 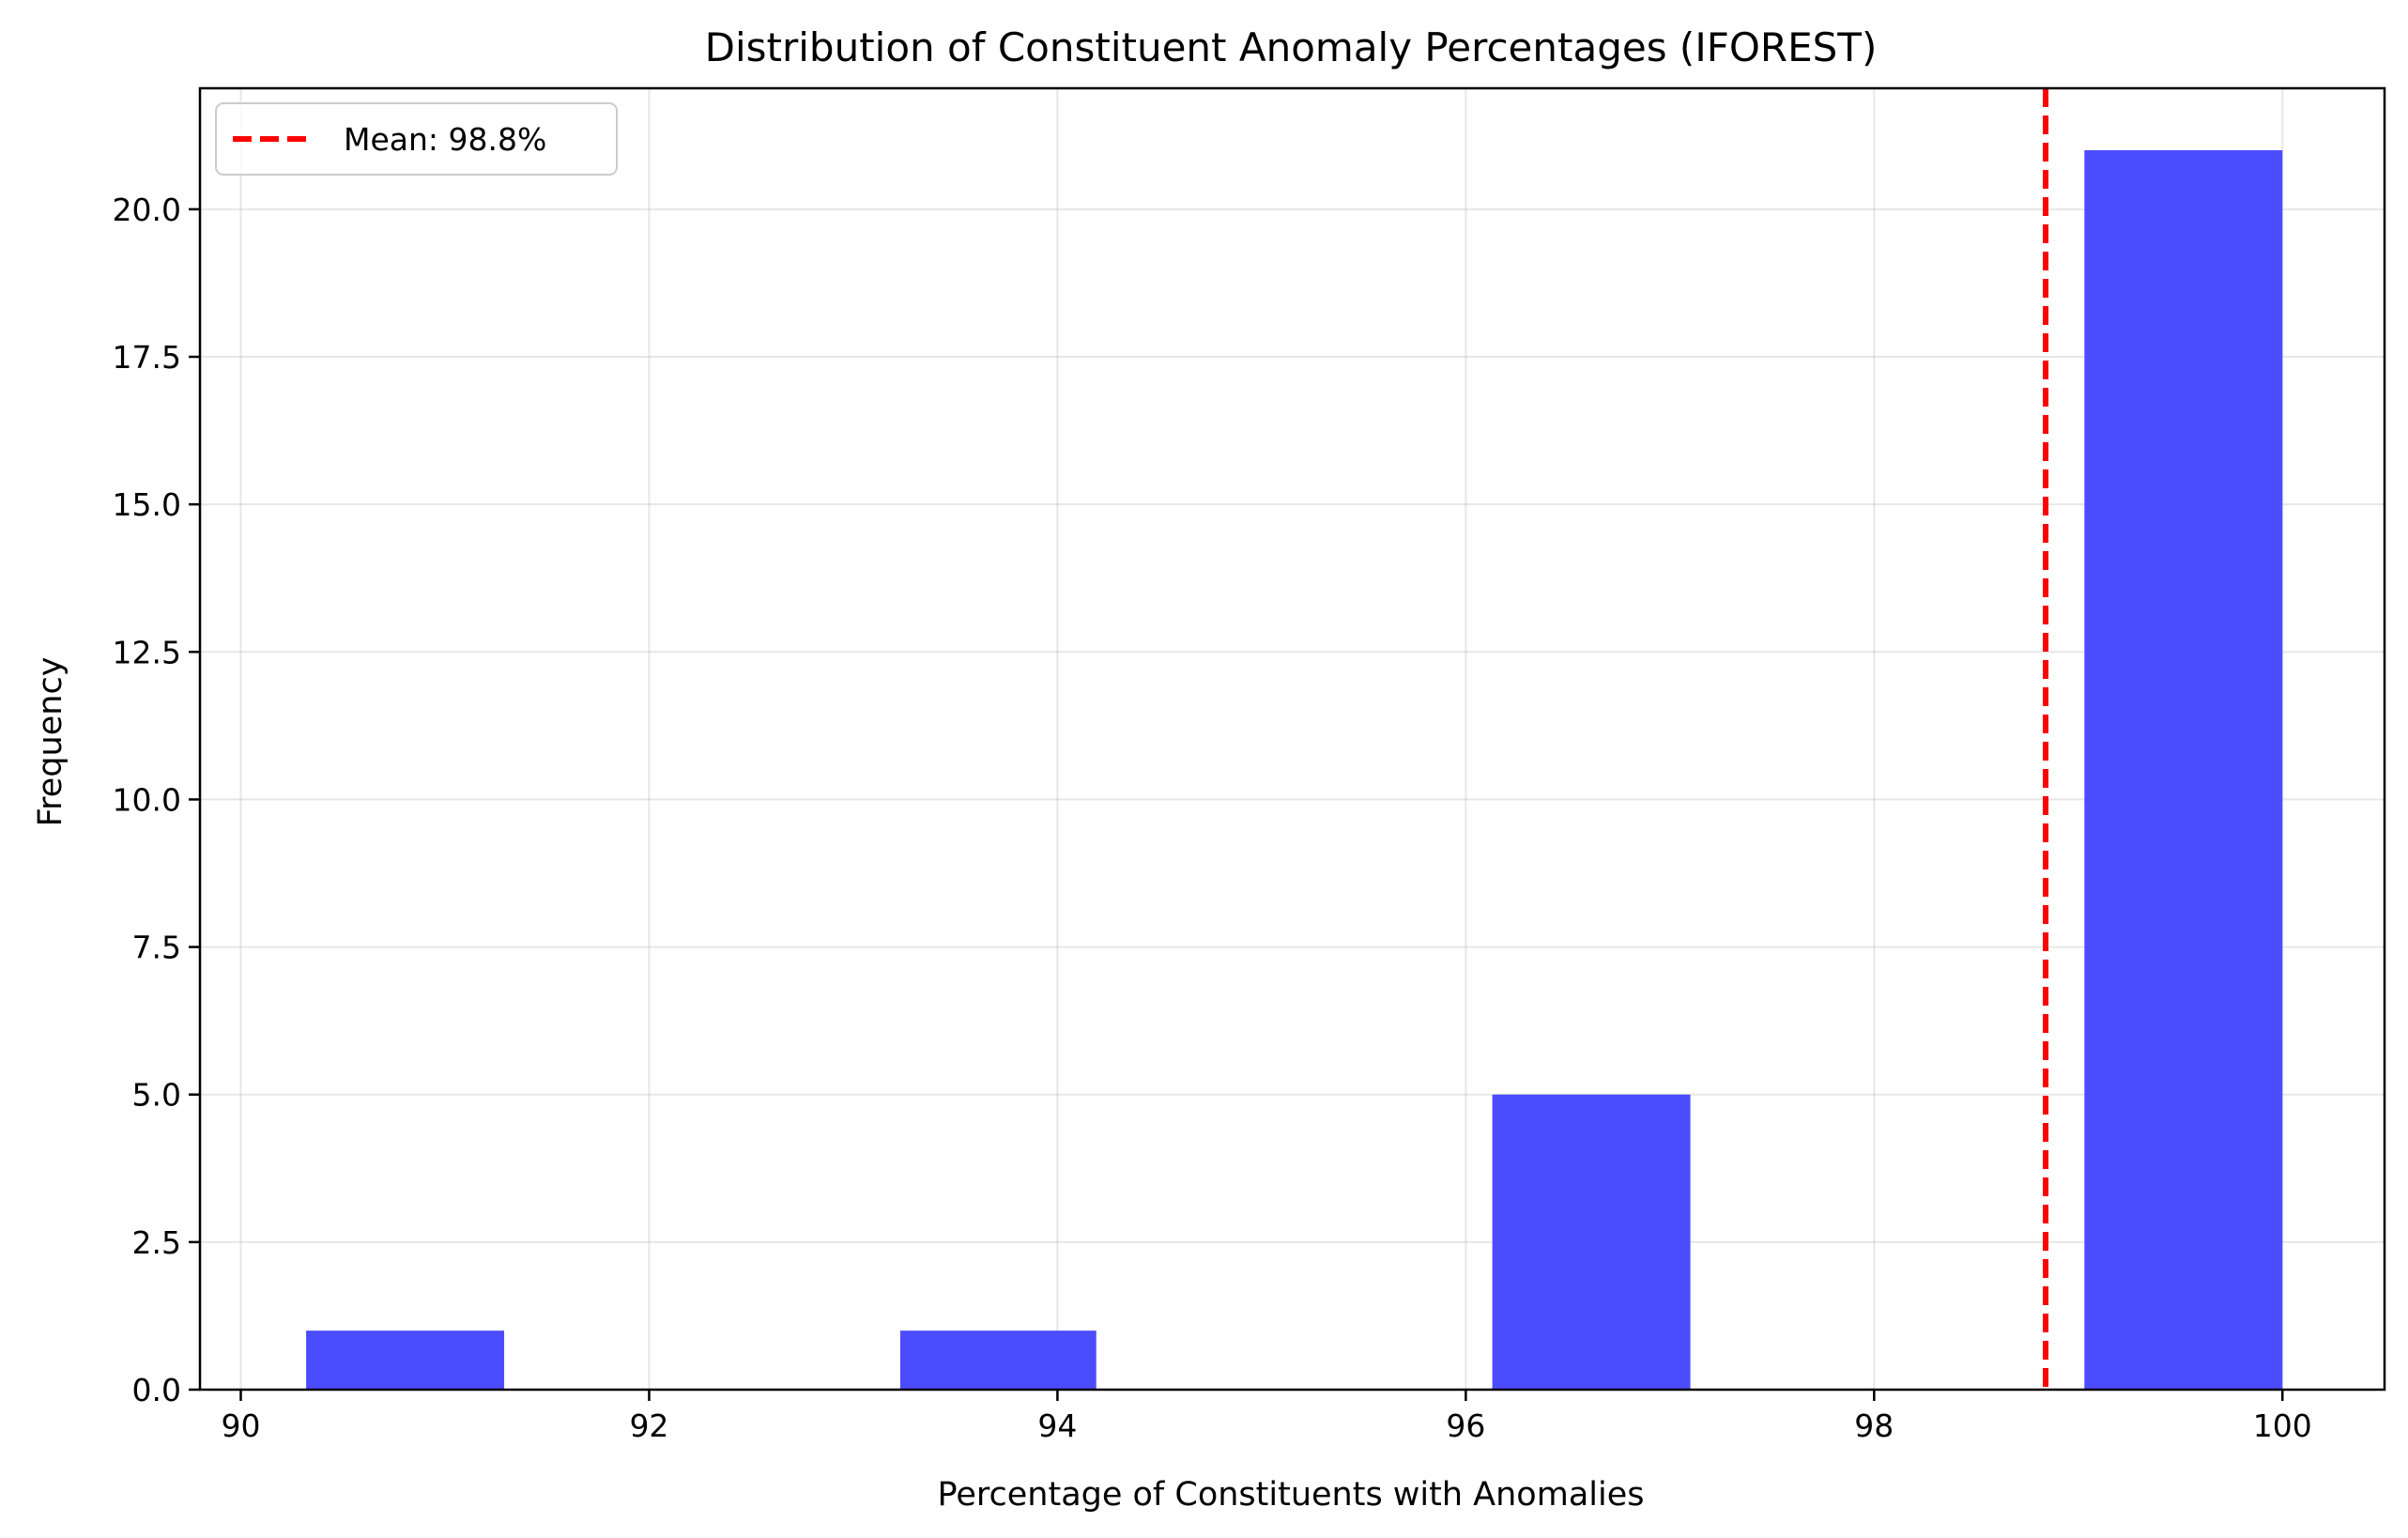 What do you see at coordinates (1267, 1417) in the screenshot?
I see `x-axis-ticks: 90 92 94 96 98 100` at bounding box center [1267, 1417].